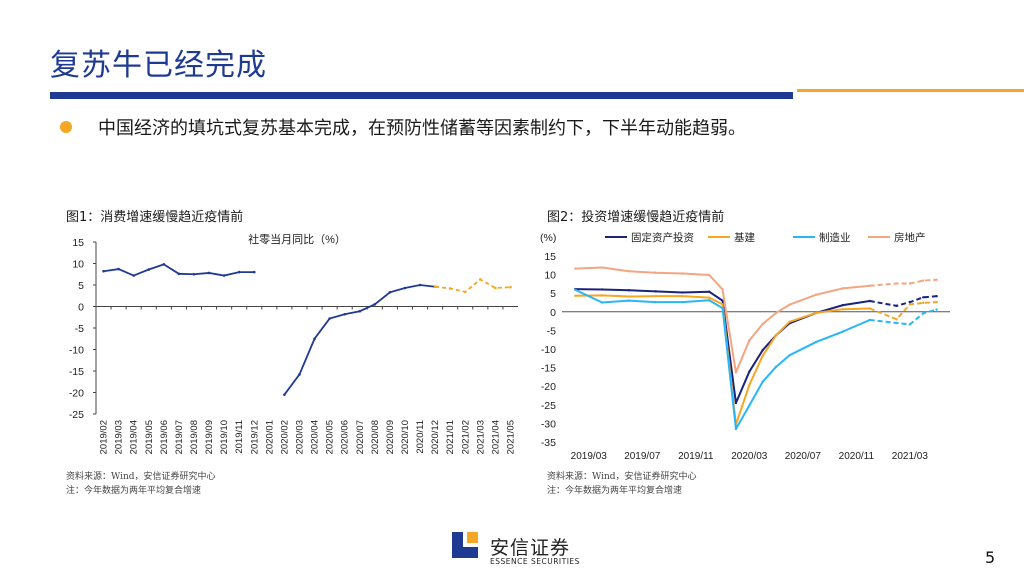 The height and width of the screenshot is (576, 1024). What do you see at coordinates (359, 340) in the screenshot?
I see `chart1-series-line-retail` at bounding box center [359, 340].